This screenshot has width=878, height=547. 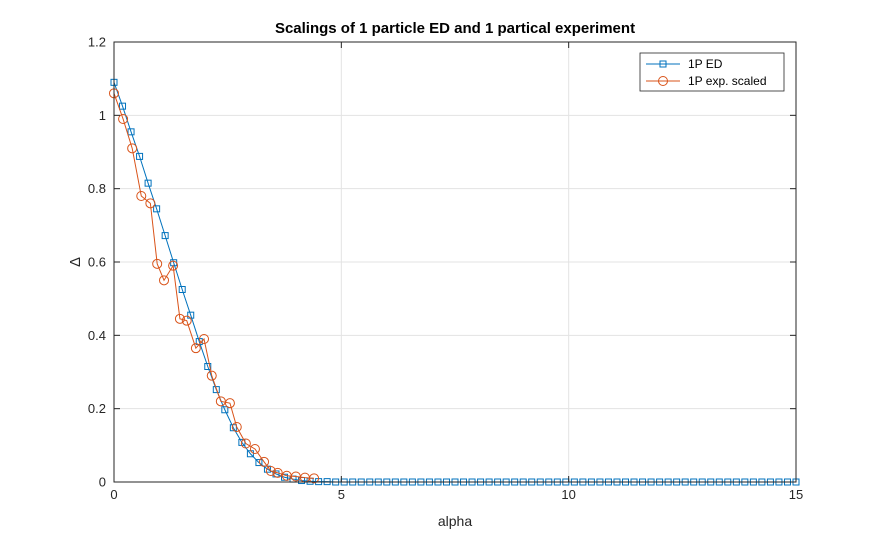 What do you see at coordinates (113, 494) in the screenshot?
I see `x-tick-label: 0` at bounding box center [113, 494].